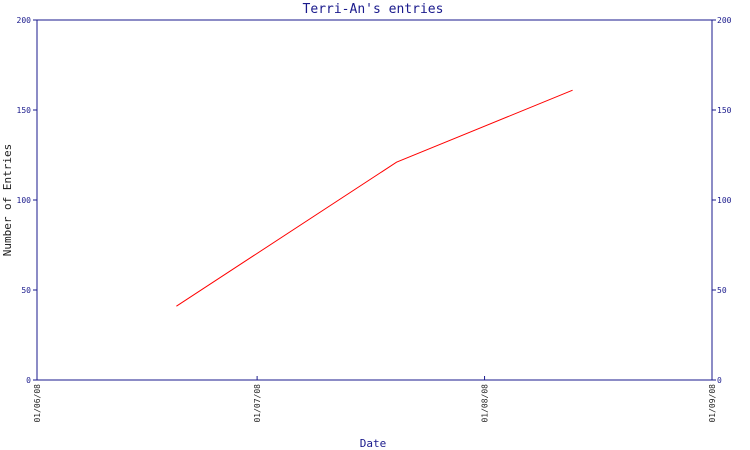 The width and height of the screenshot is (750, 450). Describe the element at coordinates (722, 290) in the screenshot. I see `y-tick-label-right: 50` at that location.